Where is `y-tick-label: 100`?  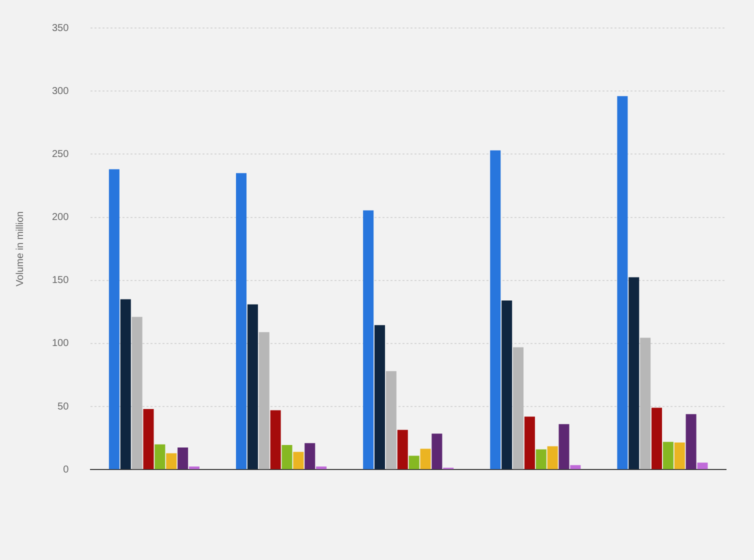 y-tick-label: 100 is located at coordinates (61, 344).